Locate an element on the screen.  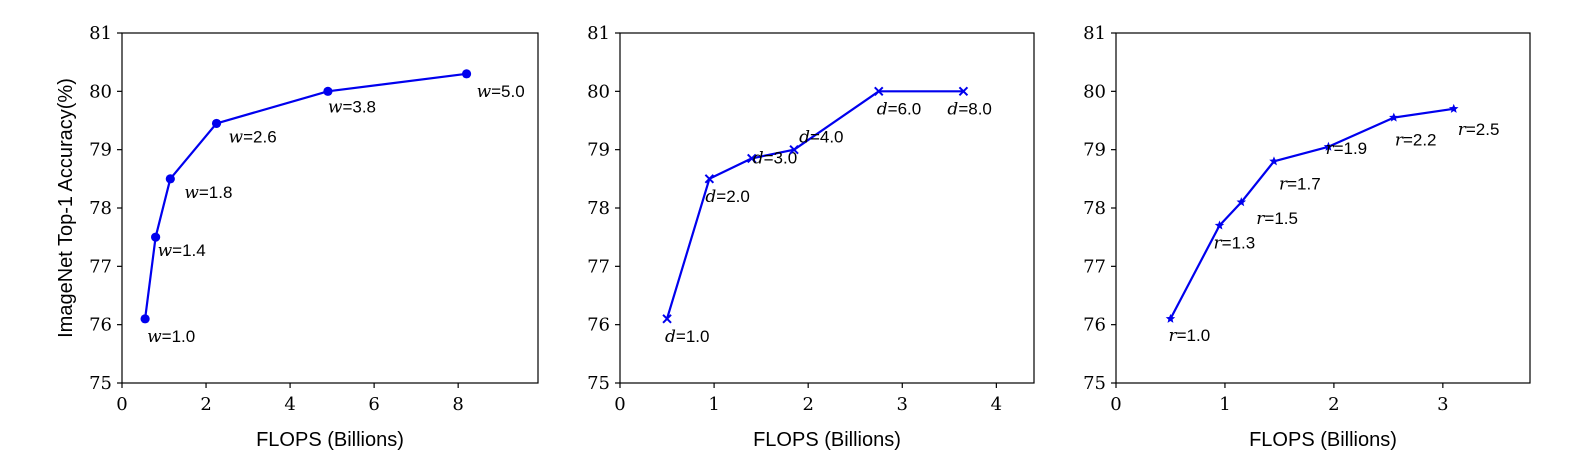
label-value: =2.2 is located at coordinates (1420, 140).